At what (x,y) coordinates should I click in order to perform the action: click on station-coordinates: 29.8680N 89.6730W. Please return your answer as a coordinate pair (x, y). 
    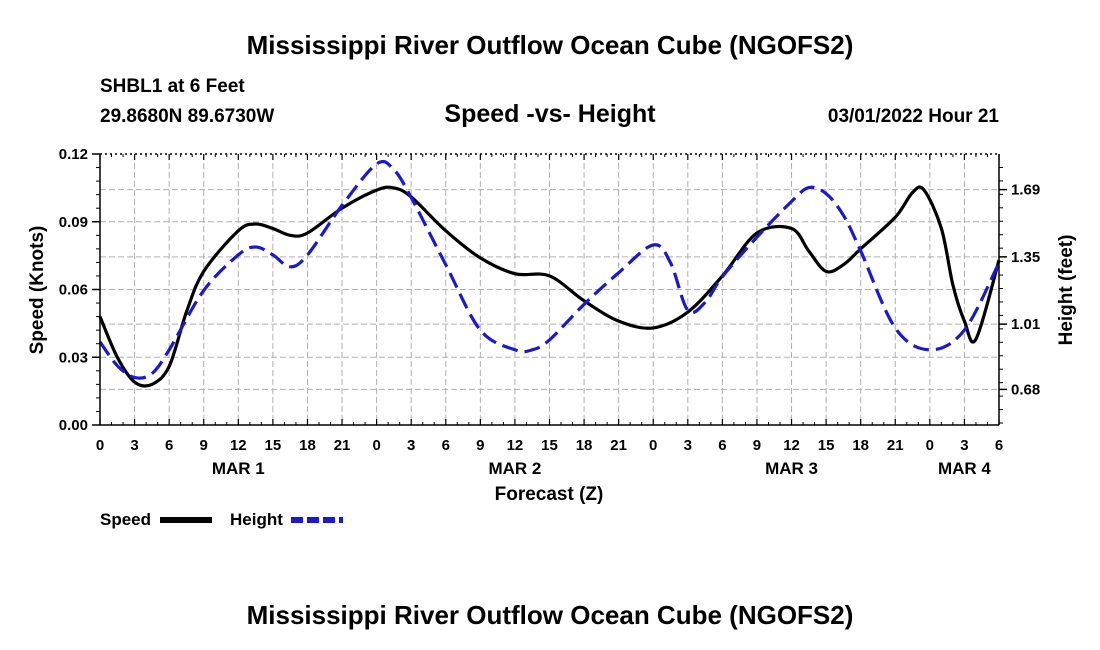
    Looking at the image, I should click on (187, 116).